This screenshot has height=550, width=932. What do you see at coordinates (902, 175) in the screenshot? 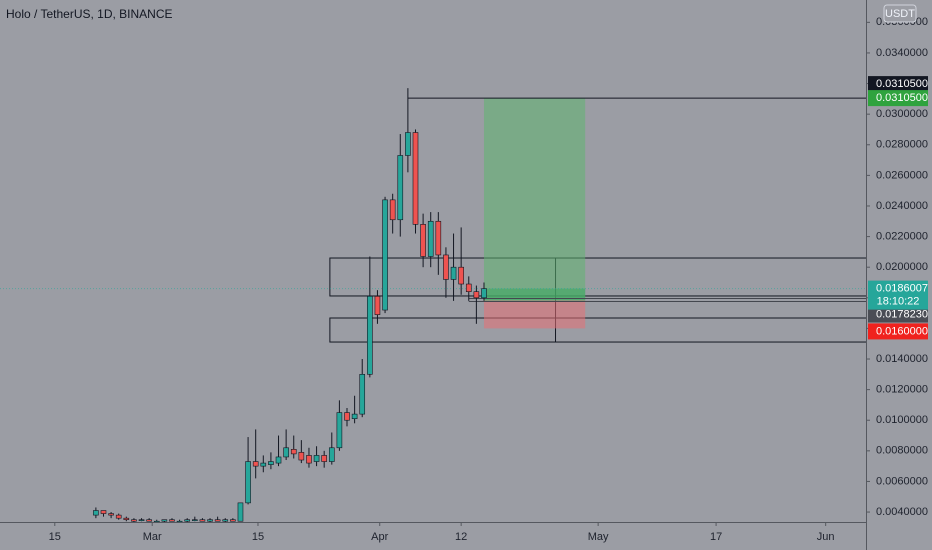
I see `y-tick-label: 0.0260000` at bounding box center [902, 175].